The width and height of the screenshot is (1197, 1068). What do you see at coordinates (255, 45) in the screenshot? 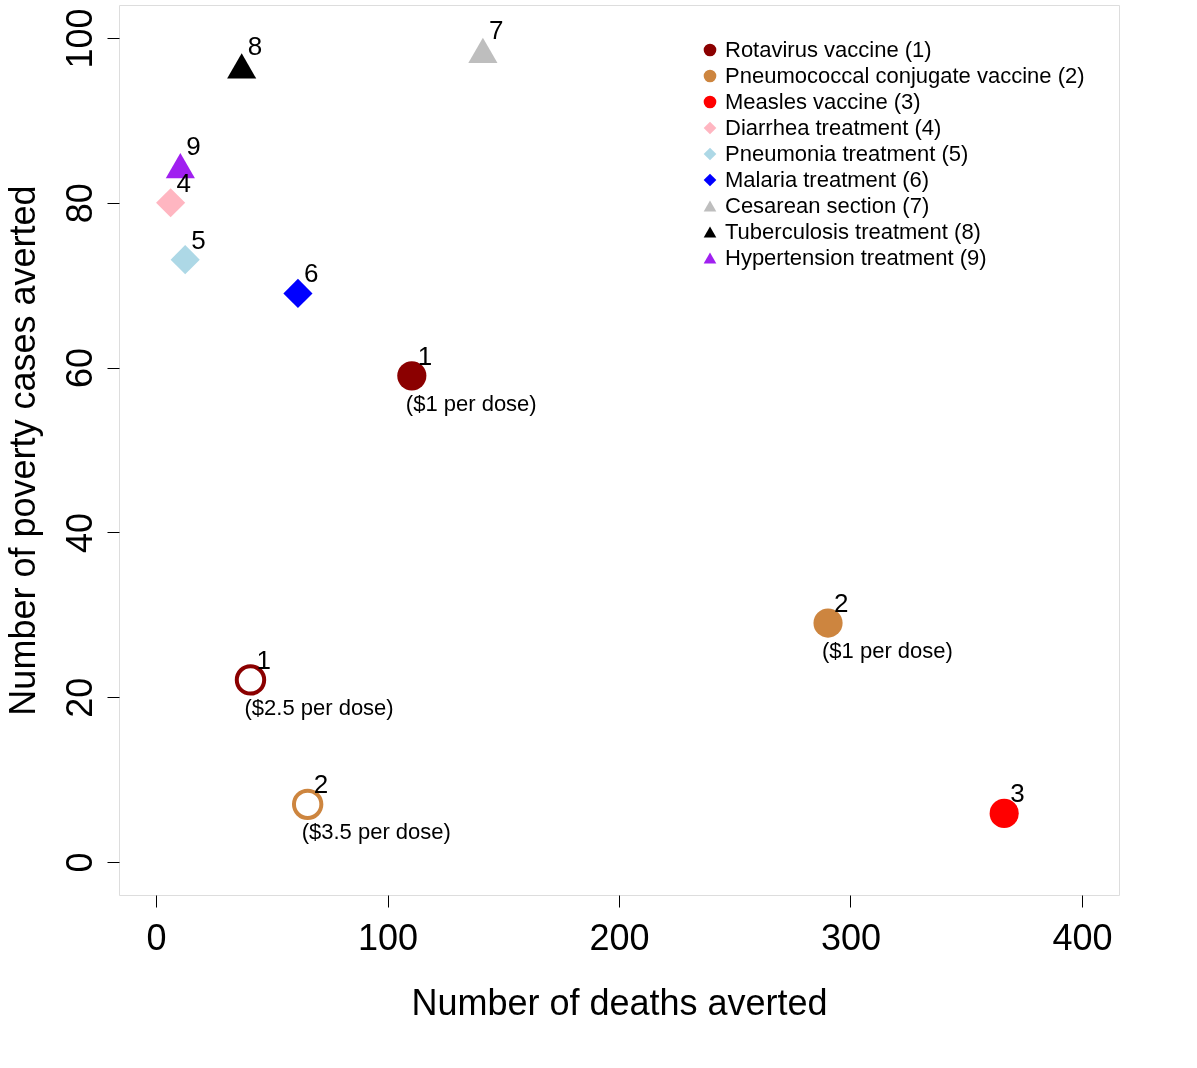
I see `annotation: 8` at bounding box center [255, 45].